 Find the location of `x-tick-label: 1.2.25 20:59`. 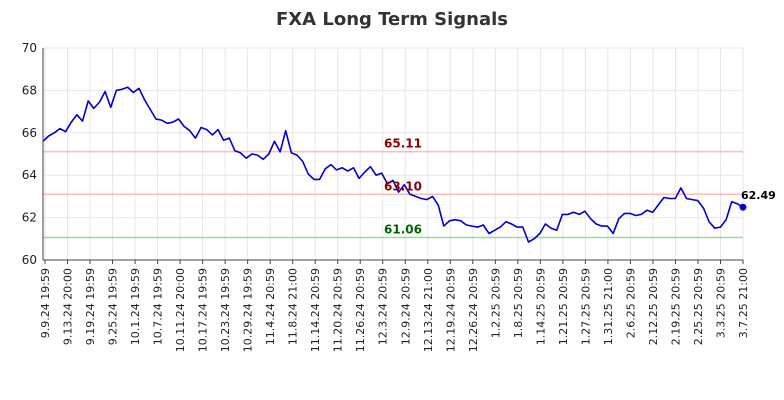

x-tick-label: 1.2.25 20:59 is located at coordinates (495, 303).